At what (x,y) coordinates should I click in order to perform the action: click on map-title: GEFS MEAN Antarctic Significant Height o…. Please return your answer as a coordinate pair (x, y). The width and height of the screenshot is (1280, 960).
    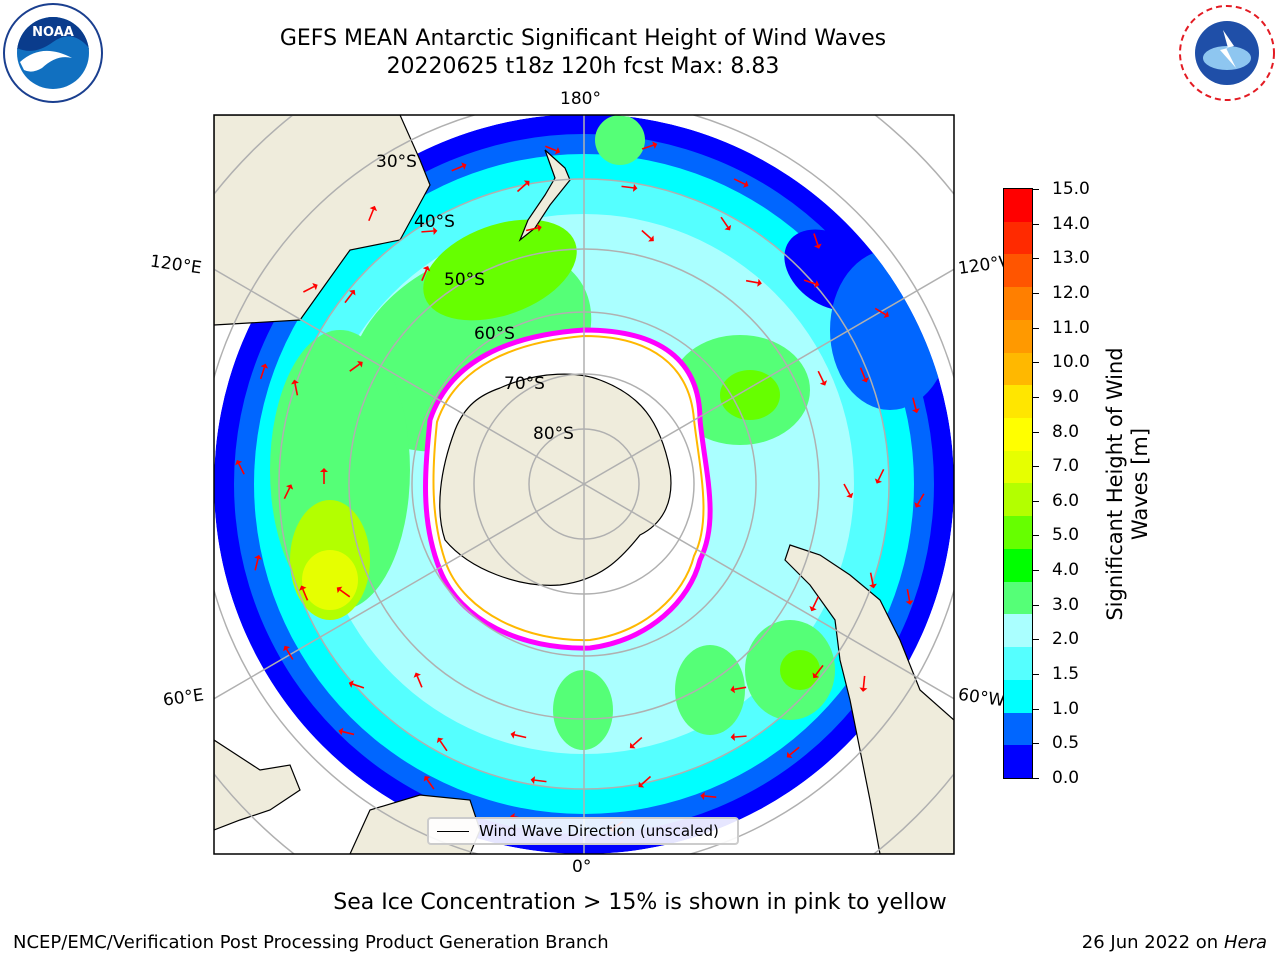
    Looking at the image, I should click on (583, 38).